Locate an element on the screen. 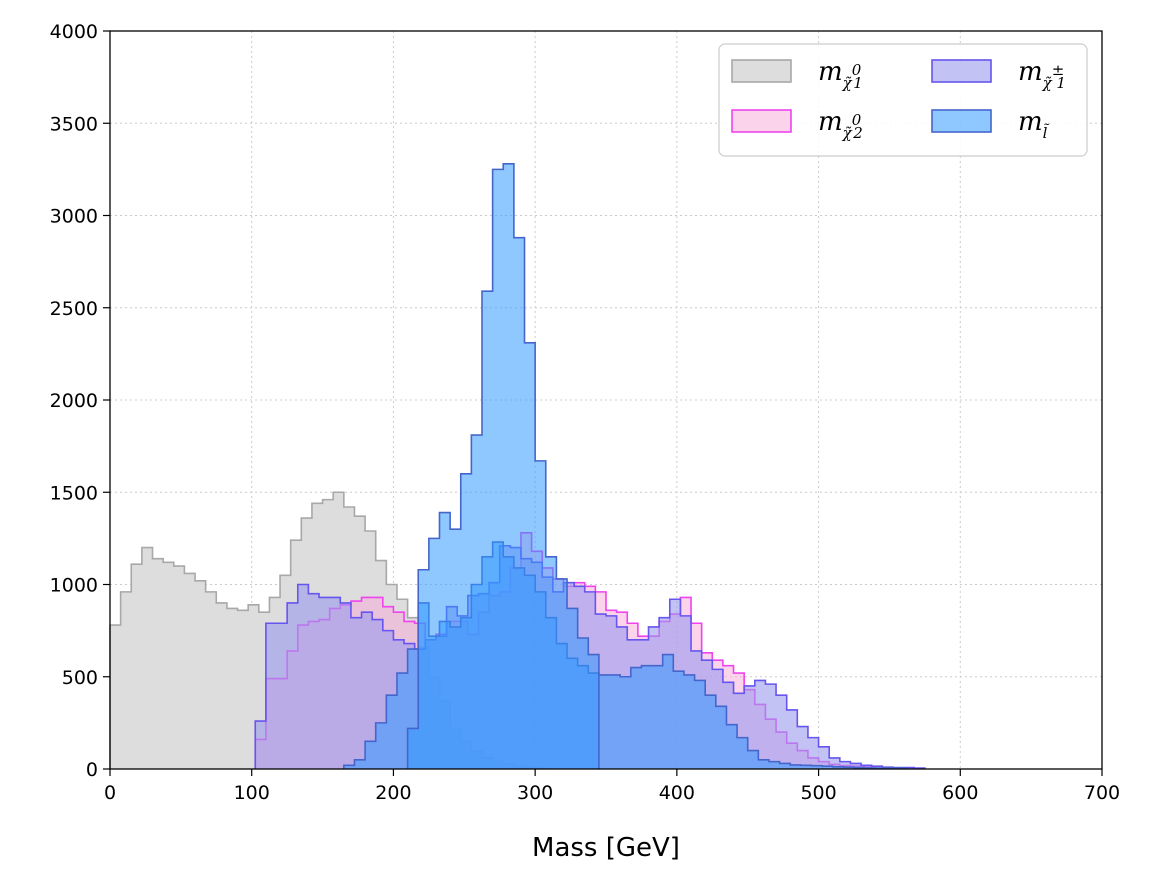 This screenshot has width=1149, height=882. legend: mχ̃0 1 mχ̃0 2 mχ̃± 1 ml̃ is located at coordinates (903, 100).